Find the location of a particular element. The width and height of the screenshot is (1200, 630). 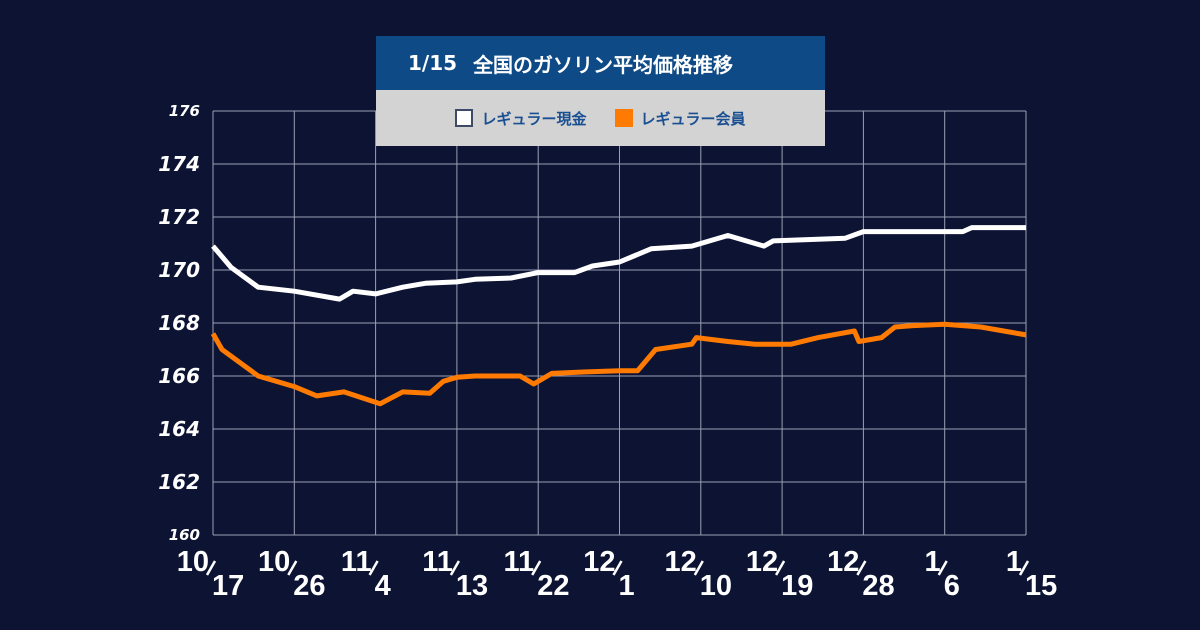

chart-title-box: 1/15 全国のガソリン平均価格推移 is located at coordinates (600, 63).